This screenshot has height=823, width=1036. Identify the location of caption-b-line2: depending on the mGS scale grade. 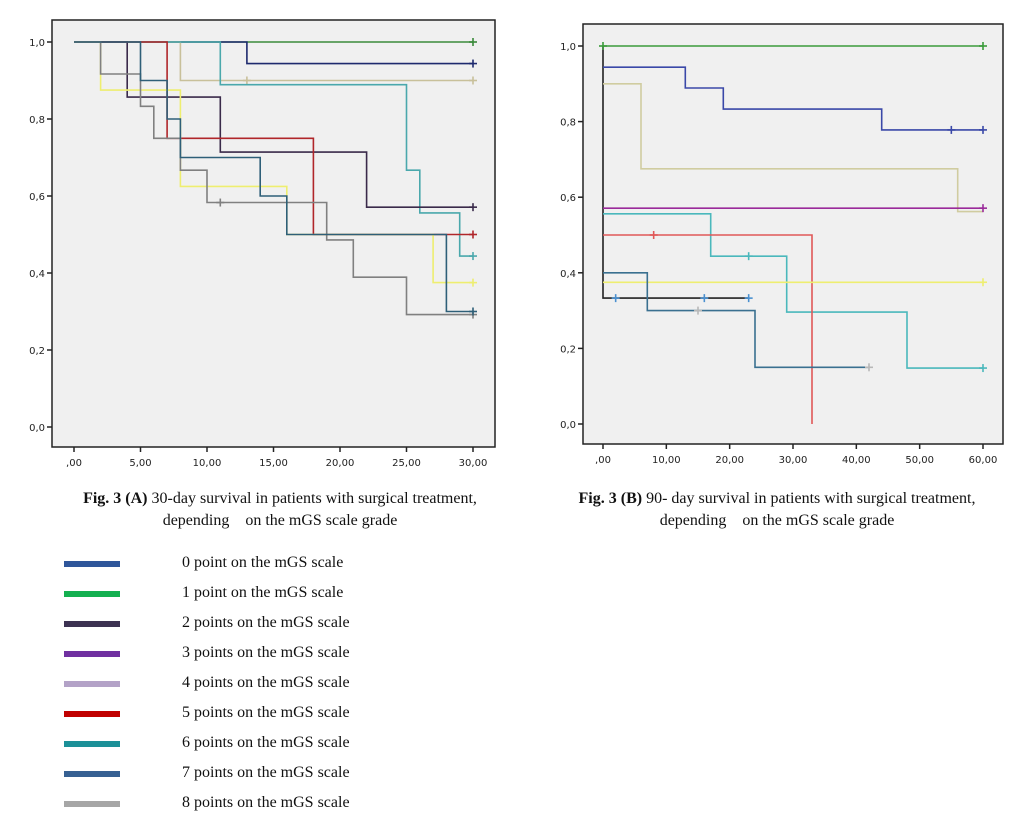
(777, 520).